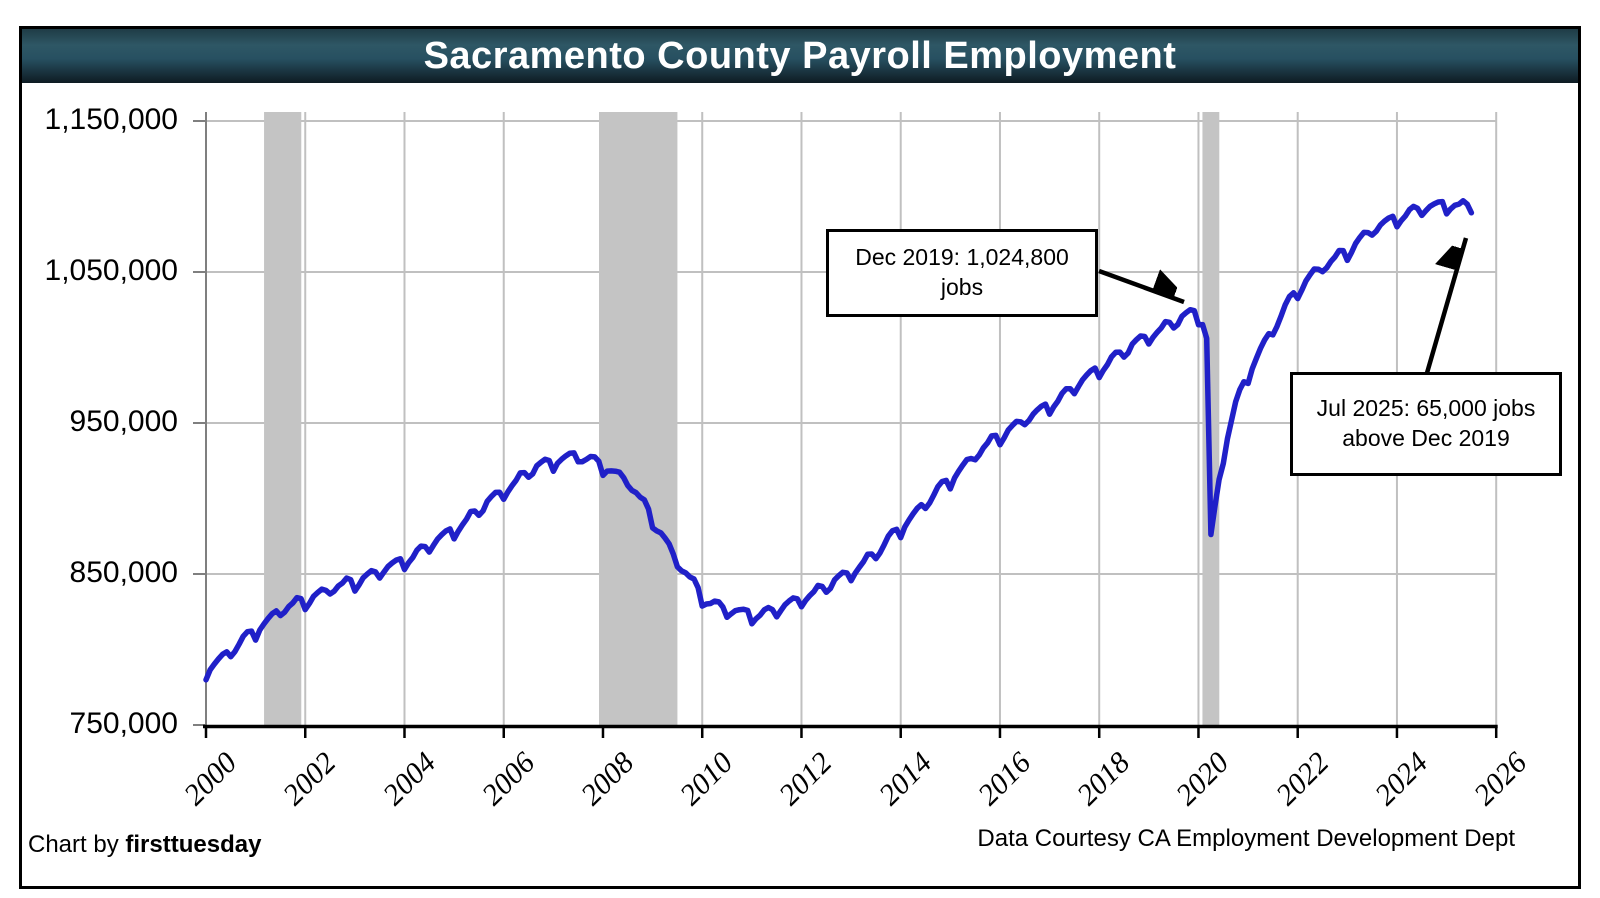 Image resolution: width=1600 pixels, height=898 pixels. I want to click on y-axis-label: 850,000, so click(123, 572).